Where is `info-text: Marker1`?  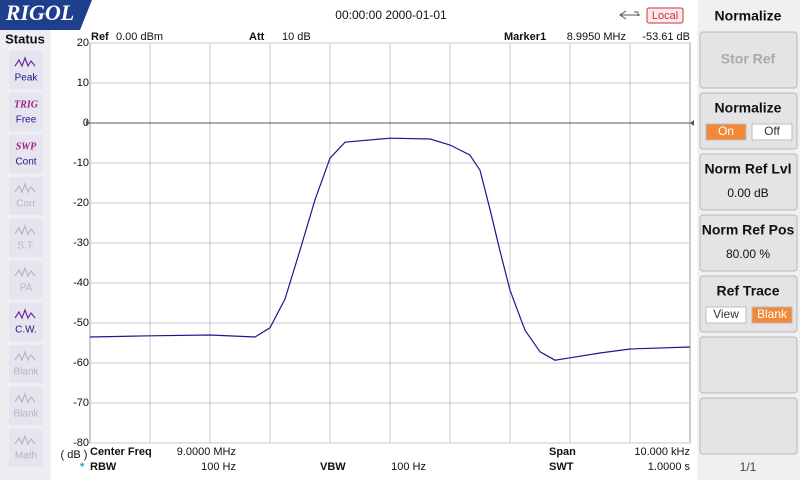 info-text: Marker1 is located at coordinates (525, 37).